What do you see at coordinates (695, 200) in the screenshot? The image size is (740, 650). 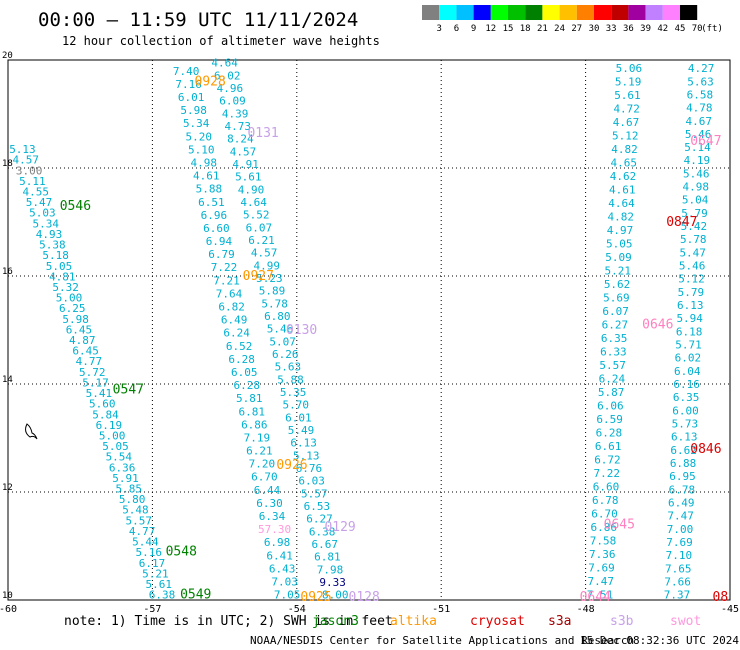 I see `swh-value: 5.04` at bounding box center [695, 200].